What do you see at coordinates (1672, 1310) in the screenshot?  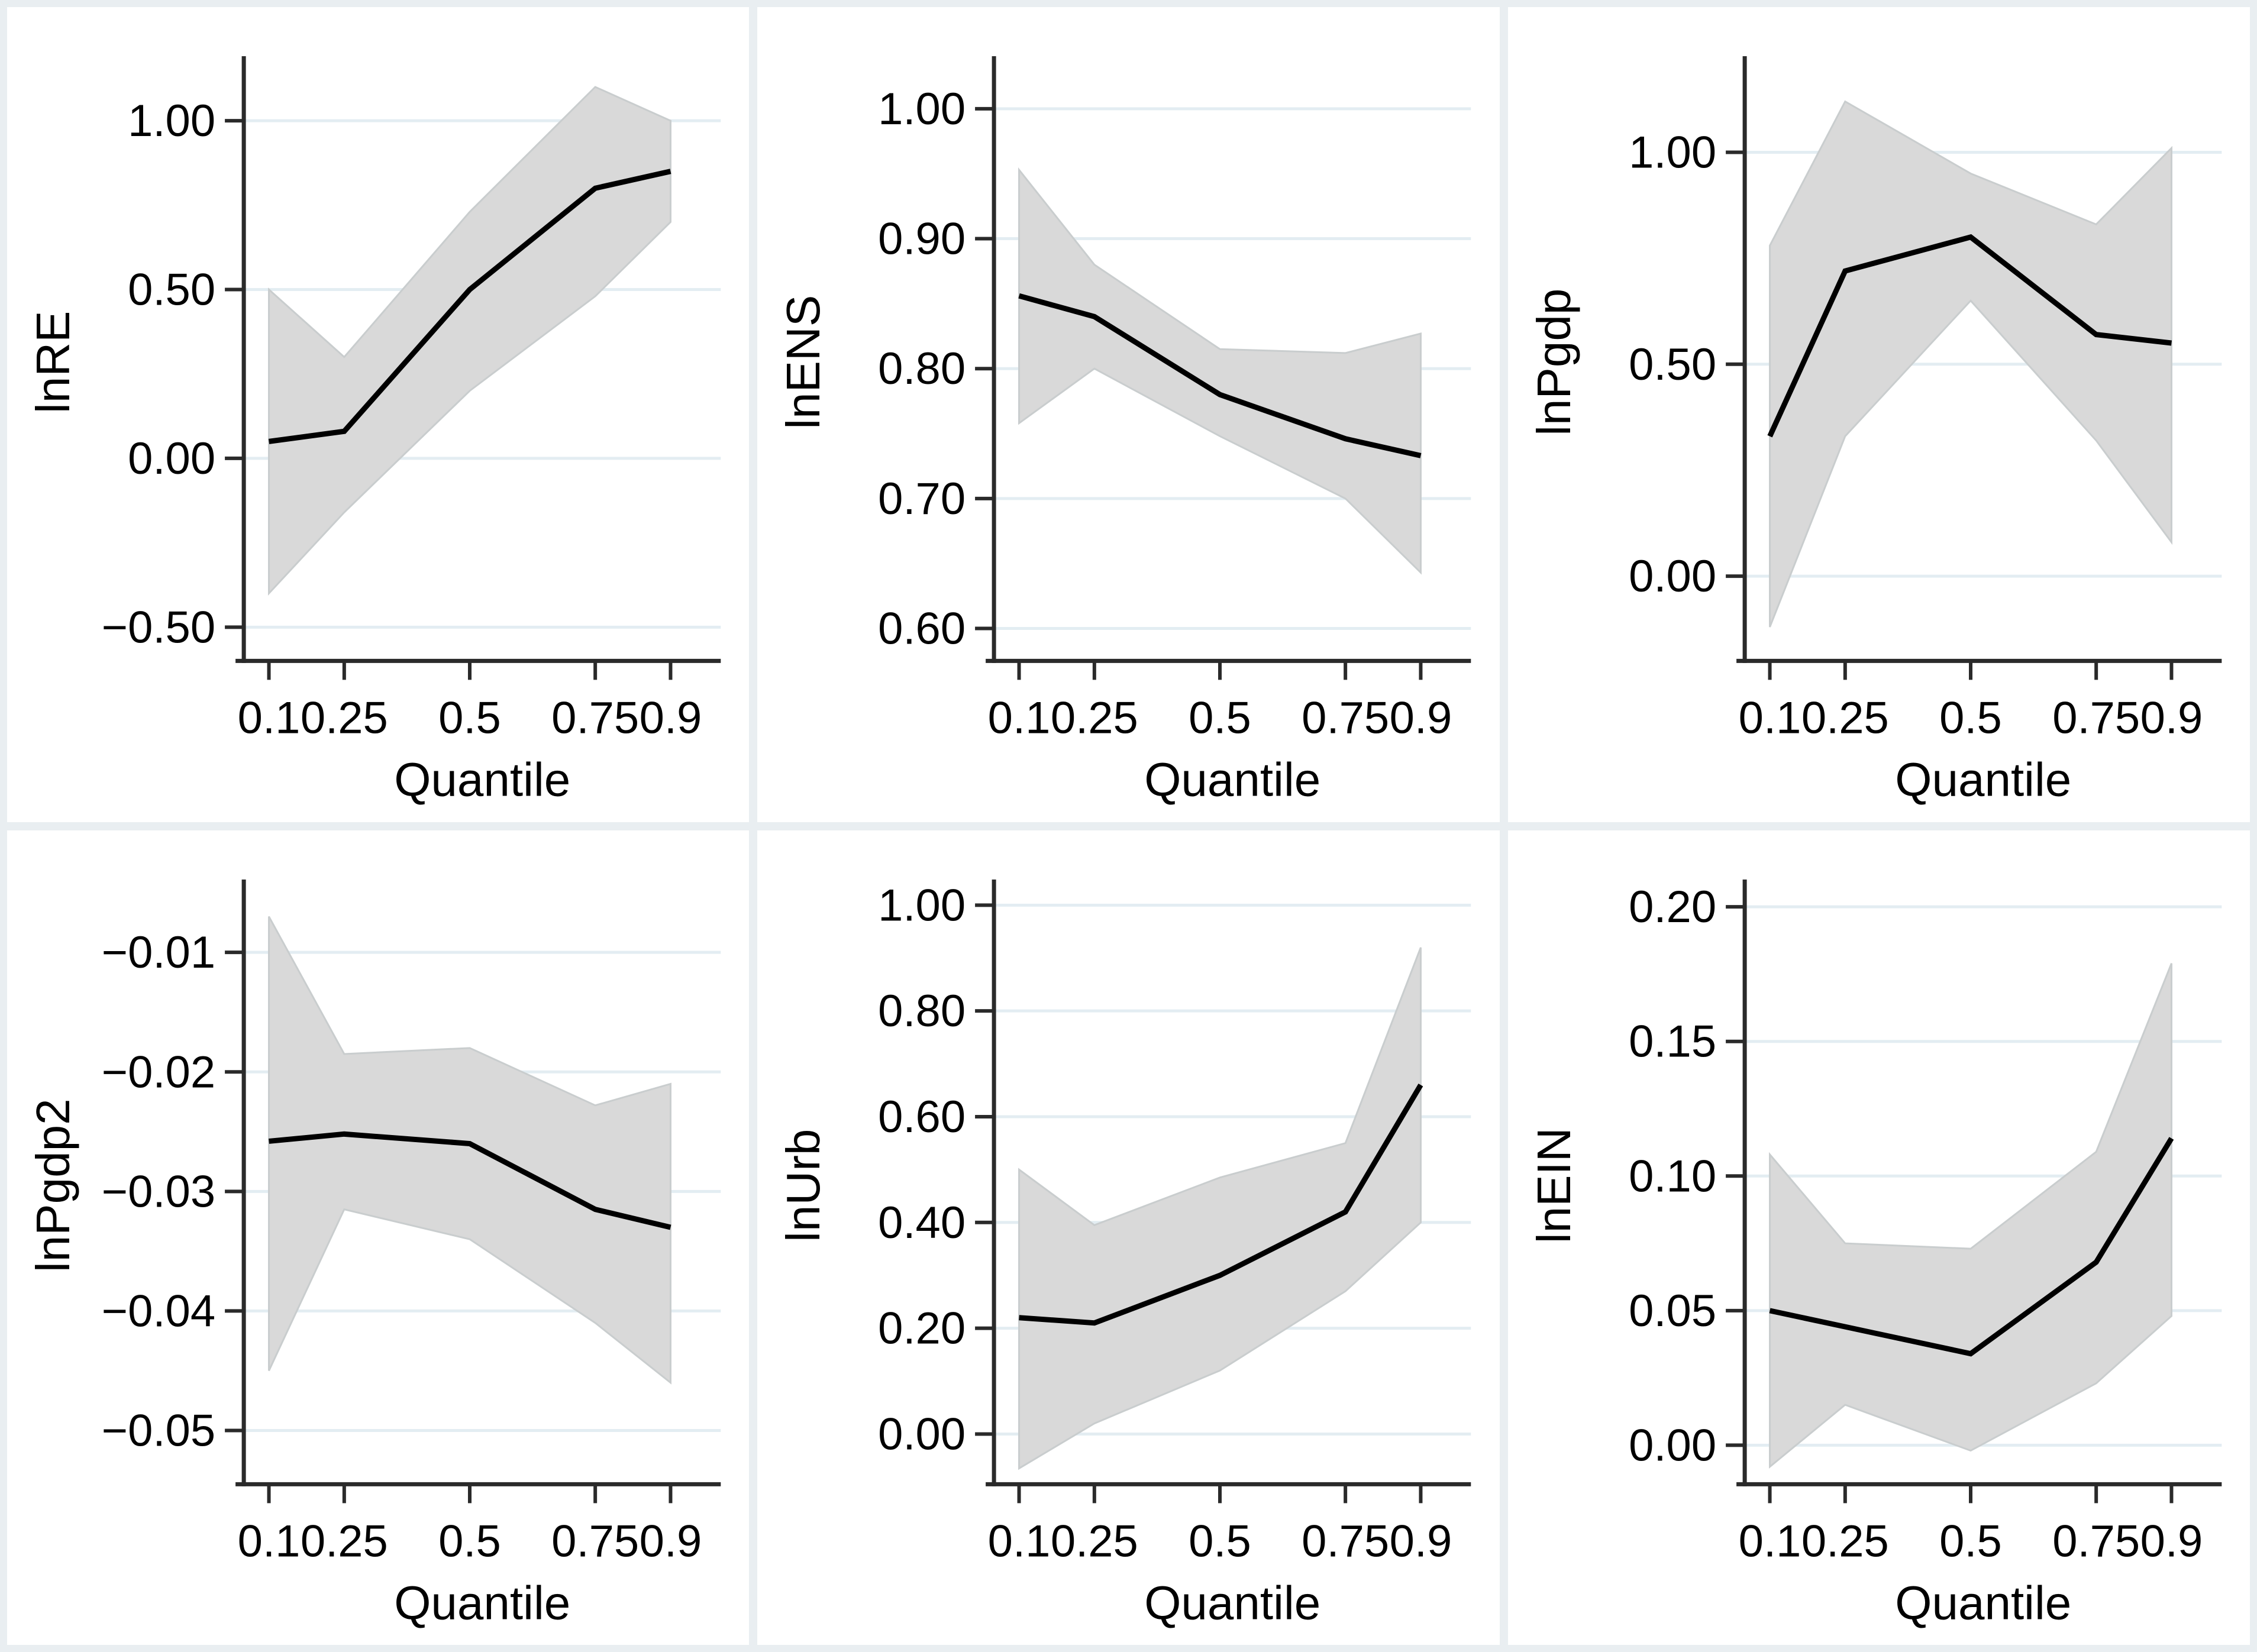 I see `y-tick-label: 0.05` at bounding box center [1672, 1310].